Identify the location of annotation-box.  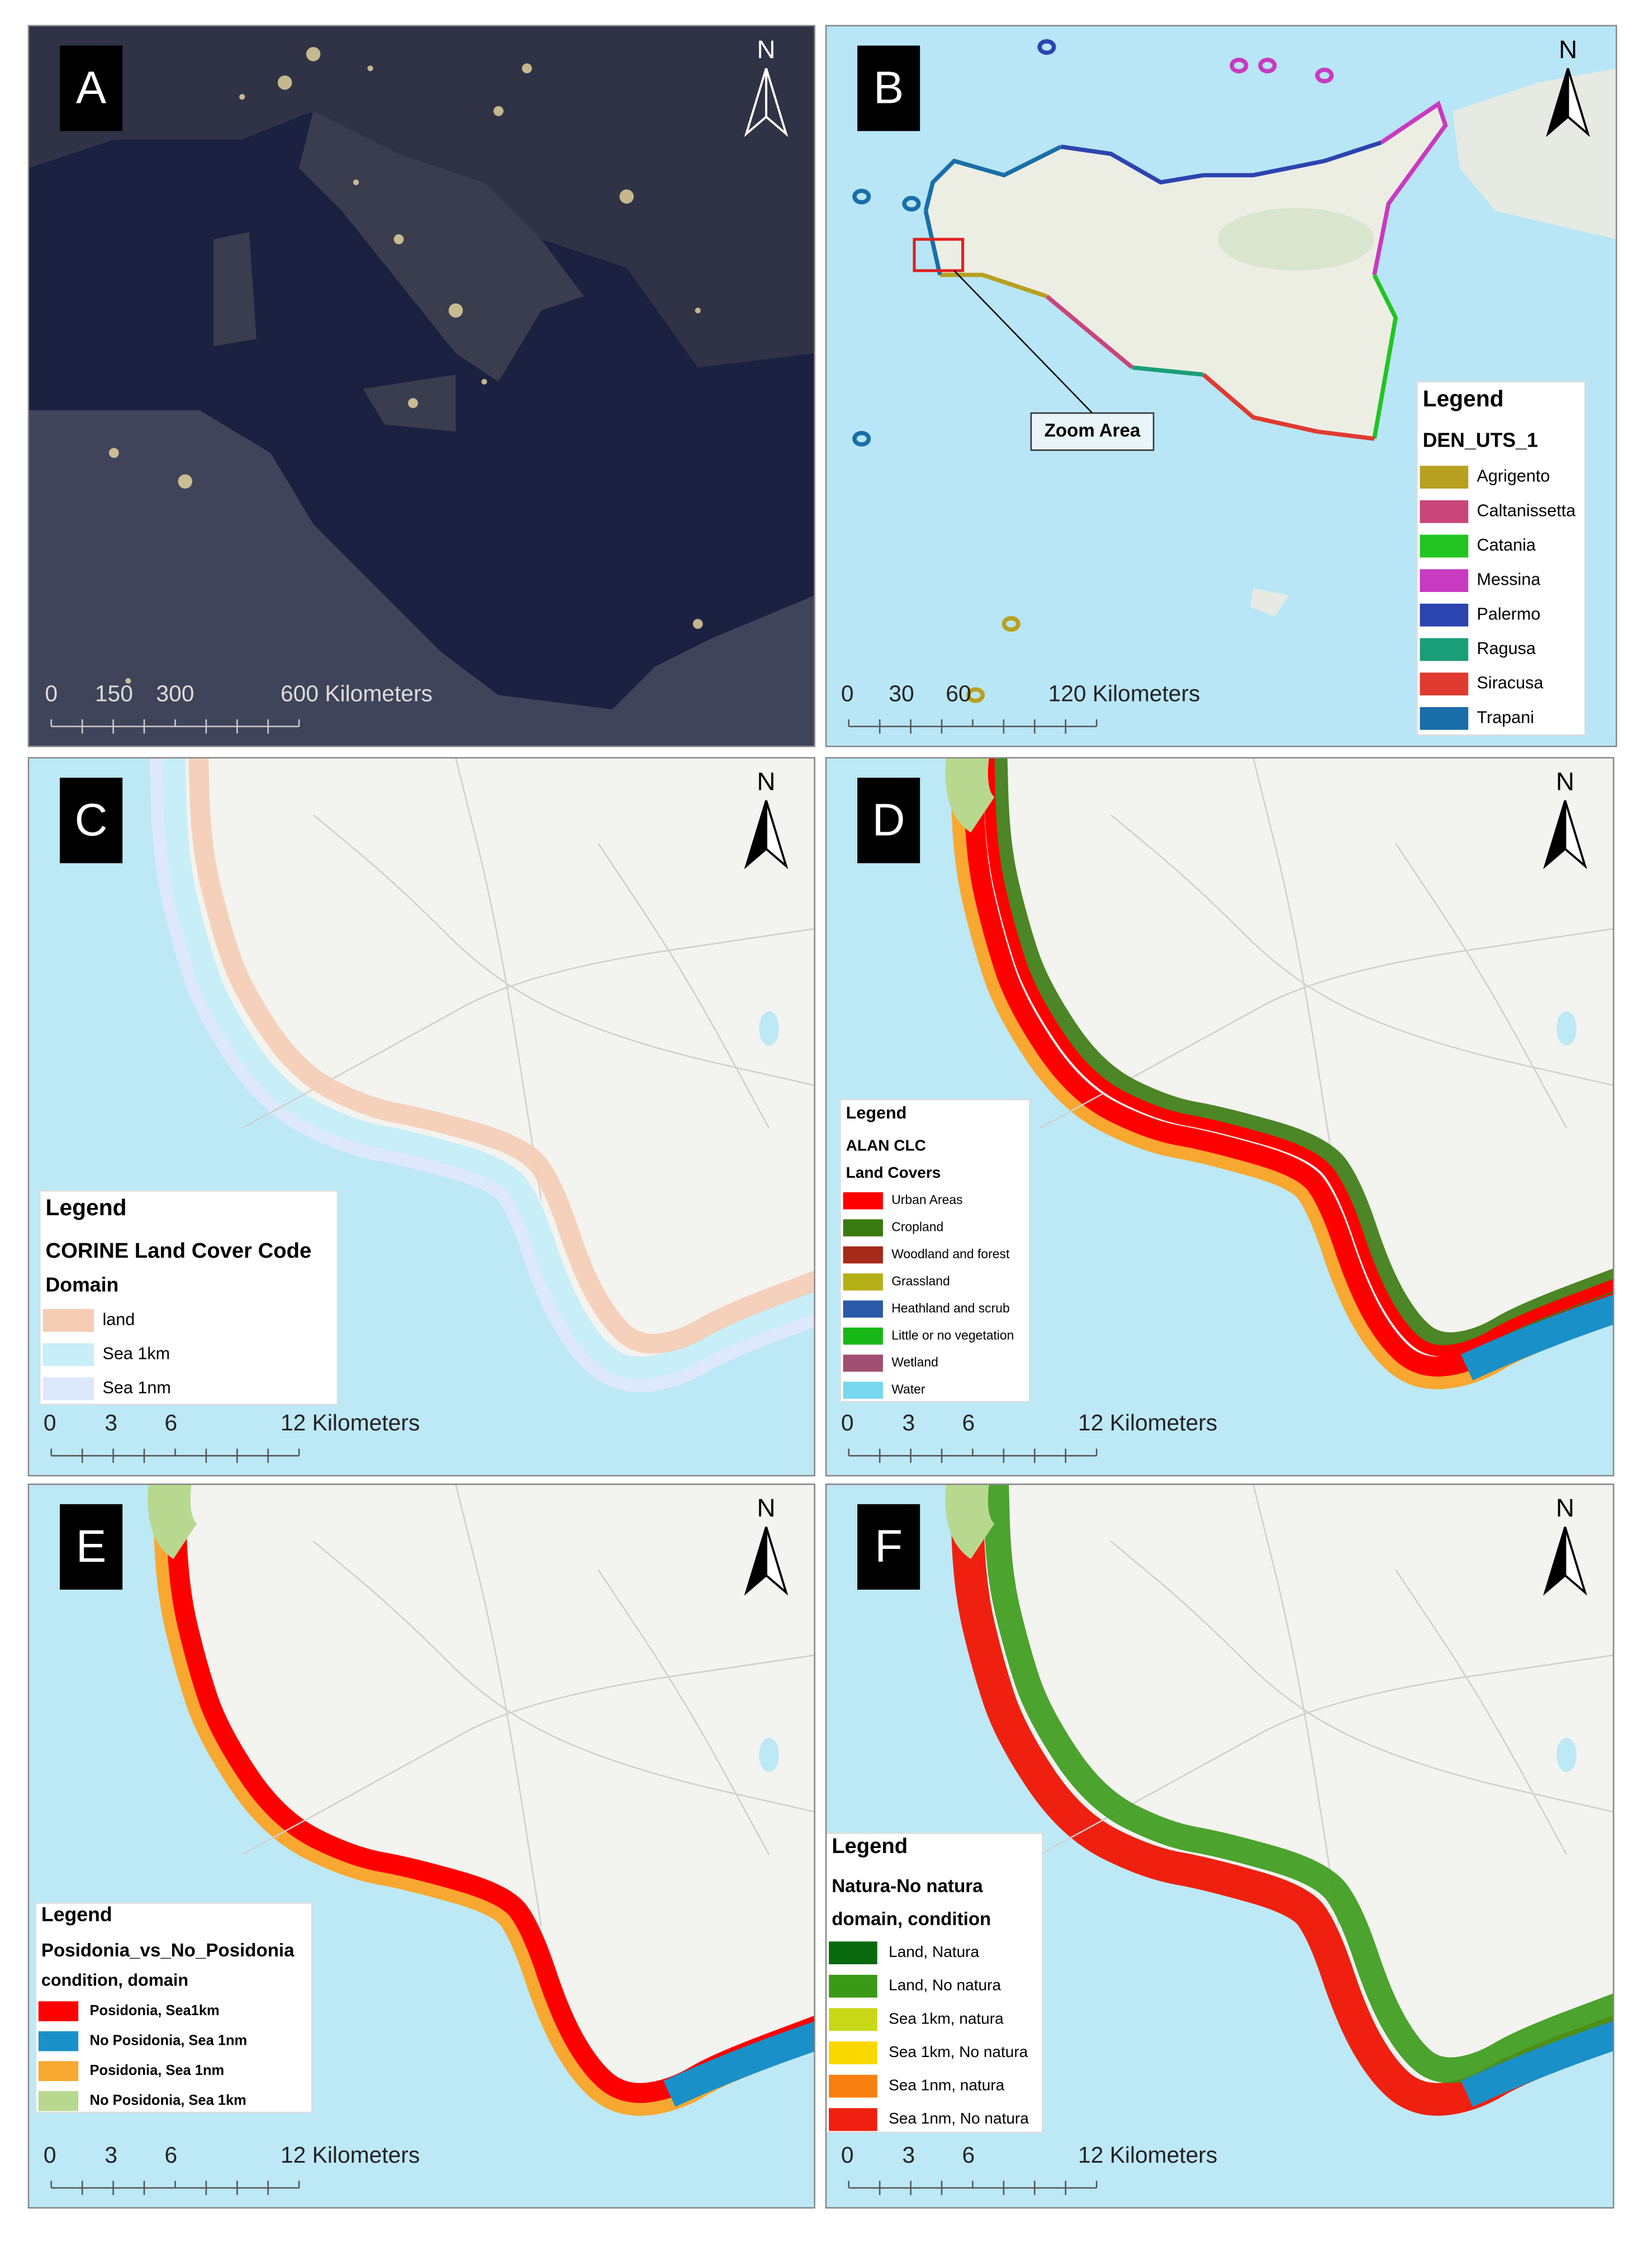
(1092, 431).